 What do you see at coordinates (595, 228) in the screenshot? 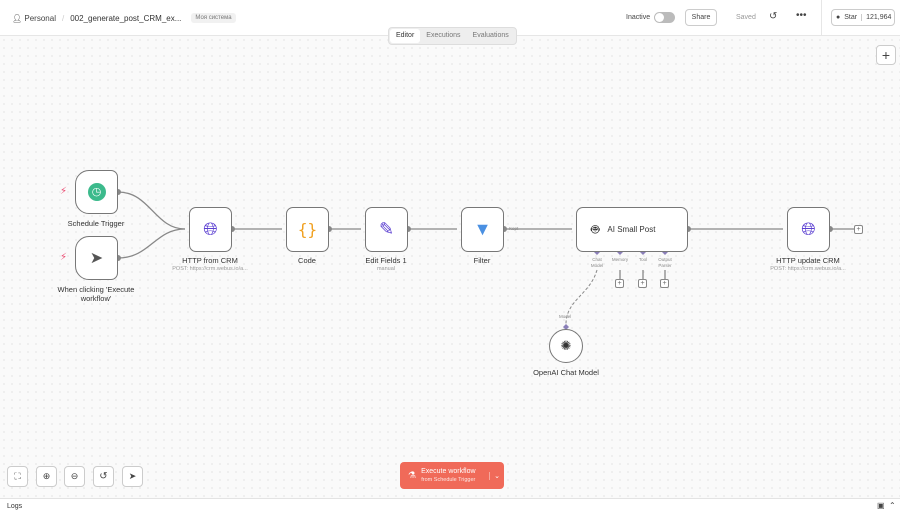
I see `robot-icon: 🤖︎` at bounding box center [595, 228].